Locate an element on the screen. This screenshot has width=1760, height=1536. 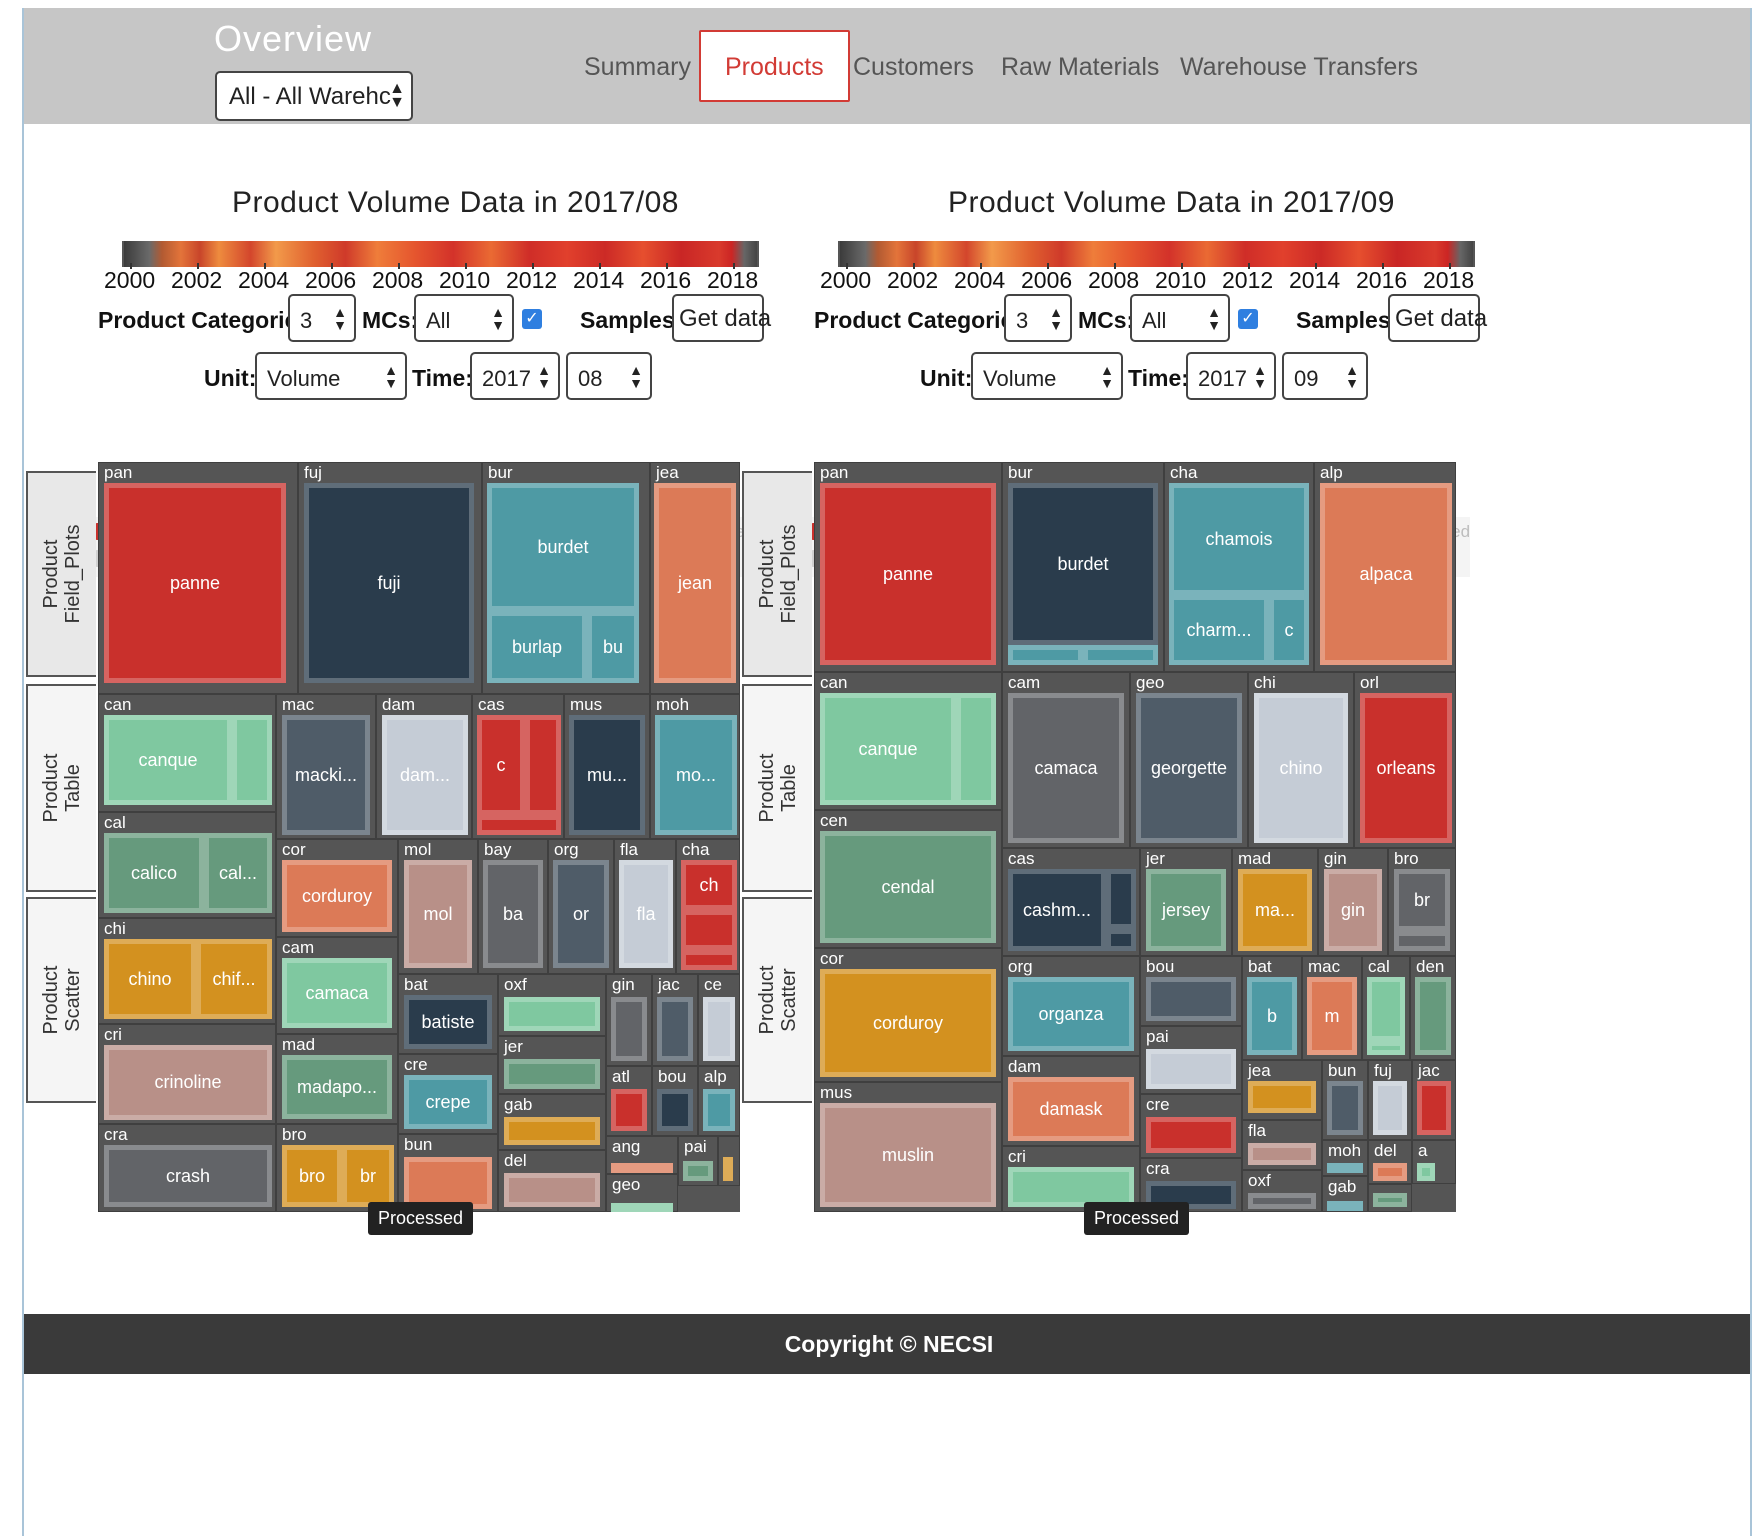
treemap-cell: chino is located at coordinates (1301, 768).